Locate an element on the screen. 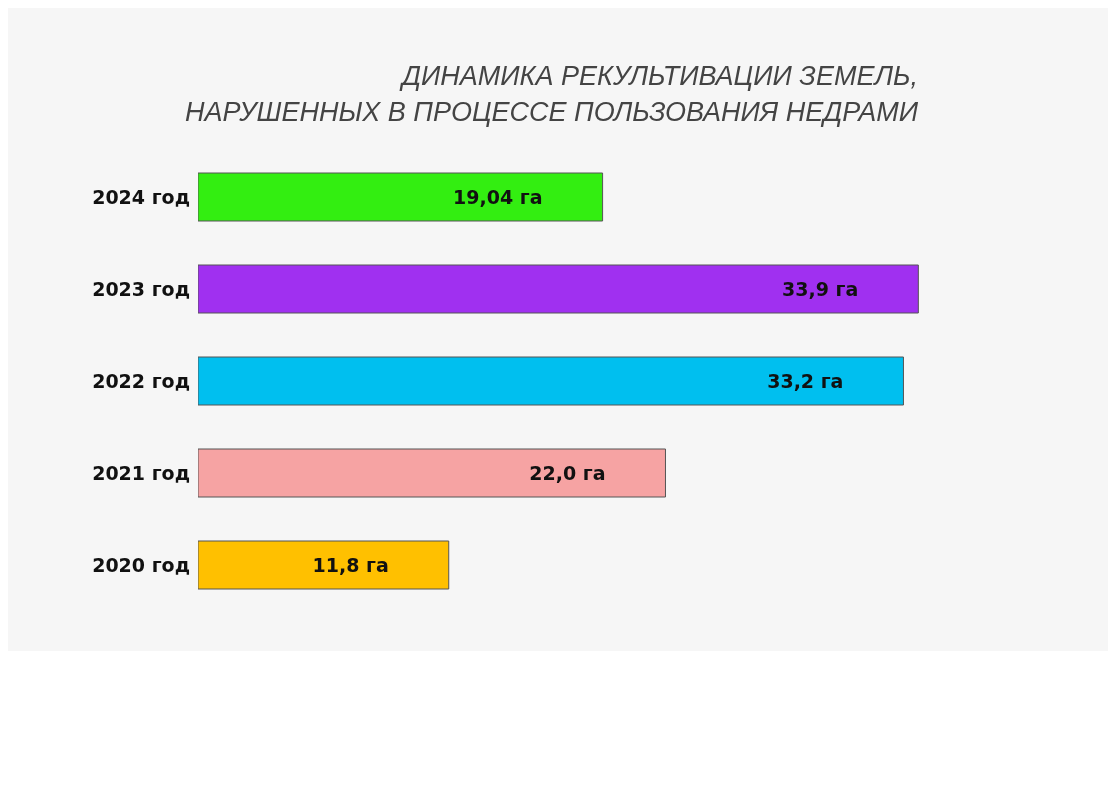 This screenshot has width=1119, height=787. chart-title: ДИНАМИКА РЕКУЛЬТИВАЦИИ ЗЕМЕЛЬ, НАРУШЕННЫХ В ПРОЦЕССЕ ПОЛЬЗОВАНИЯ НЕДРАМИ is located at coordinates (551, 95).